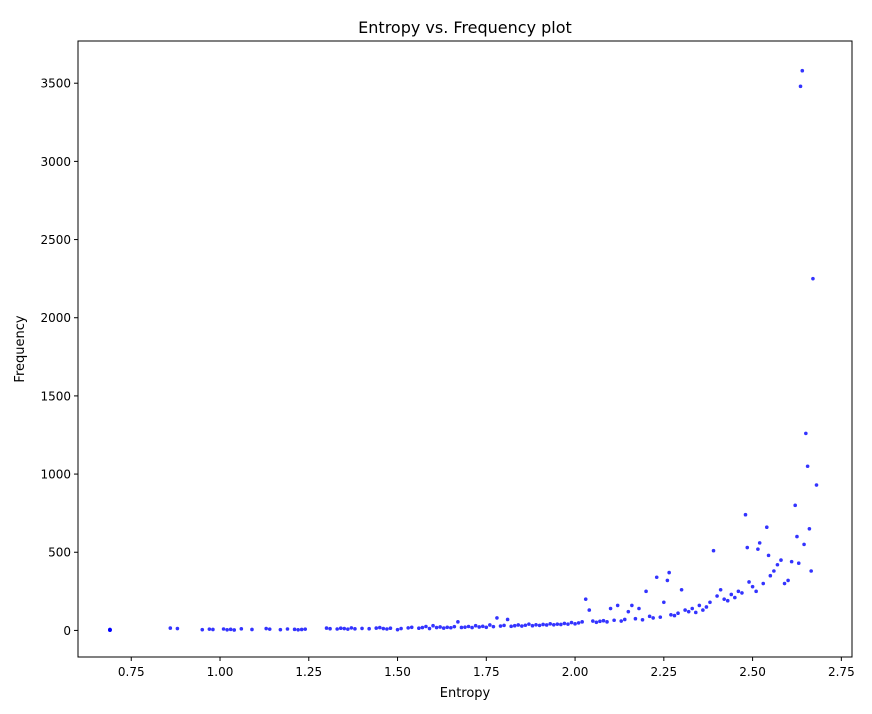  I want to click on y-axis-label: Frequency, so click(20, 348).